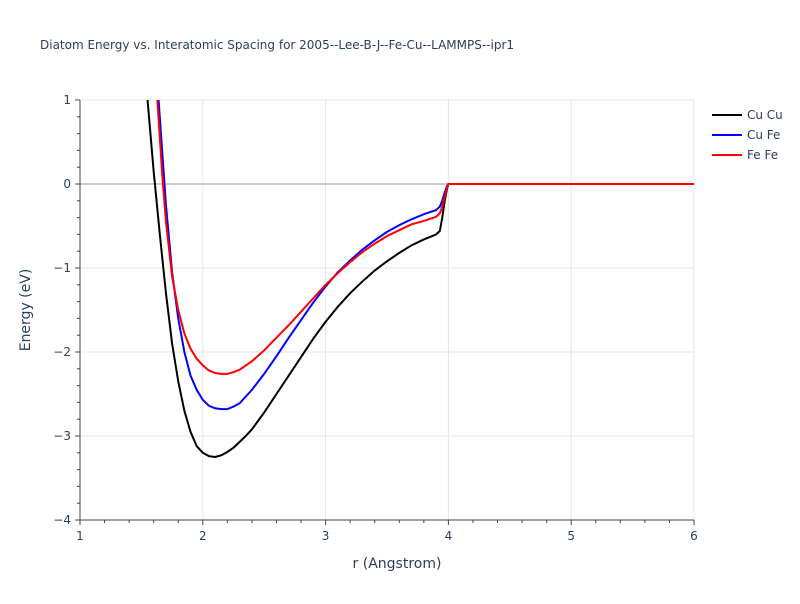  I want to click on y-axis-title: Energy (eV), so click(26, 310).